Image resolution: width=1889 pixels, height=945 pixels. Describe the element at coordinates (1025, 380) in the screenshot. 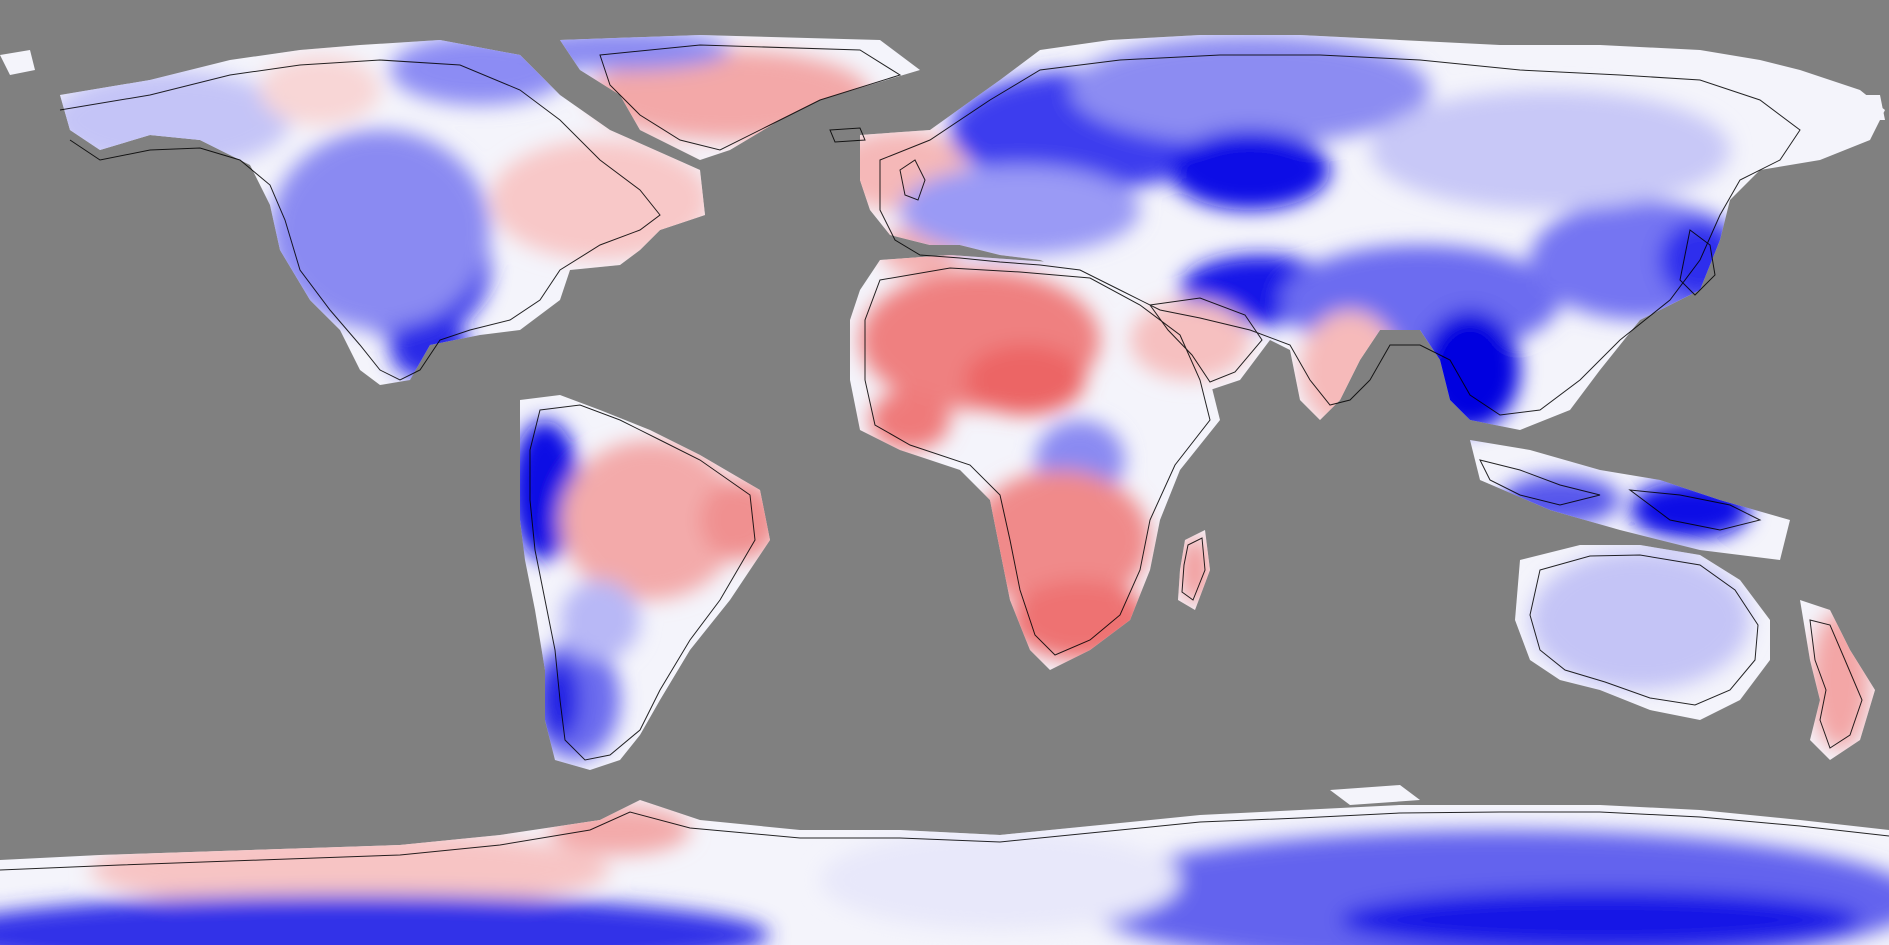

I see `sahel-red` at that location.